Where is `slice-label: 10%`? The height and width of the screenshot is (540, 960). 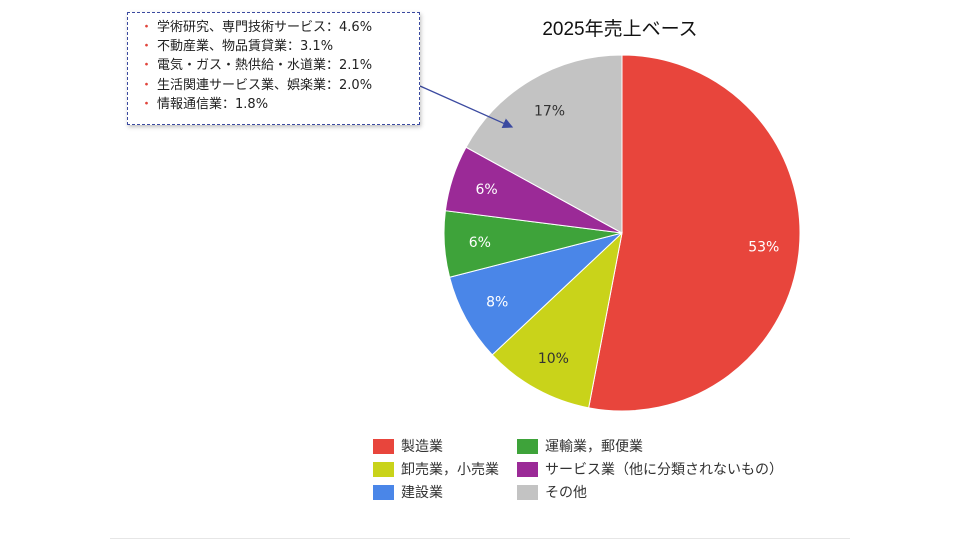
slice-label: 10% is located at coordinates (553, 359).